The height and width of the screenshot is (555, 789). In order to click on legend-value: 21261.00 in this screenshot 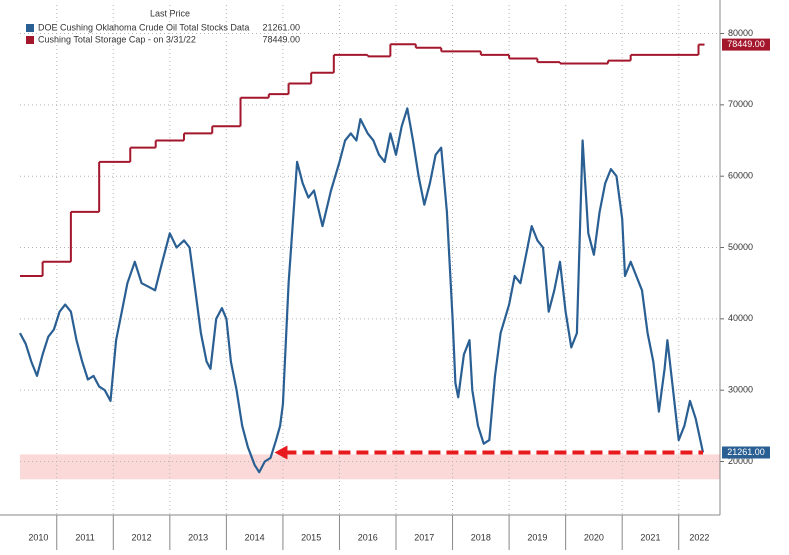, I will do `click(281, 27)`.